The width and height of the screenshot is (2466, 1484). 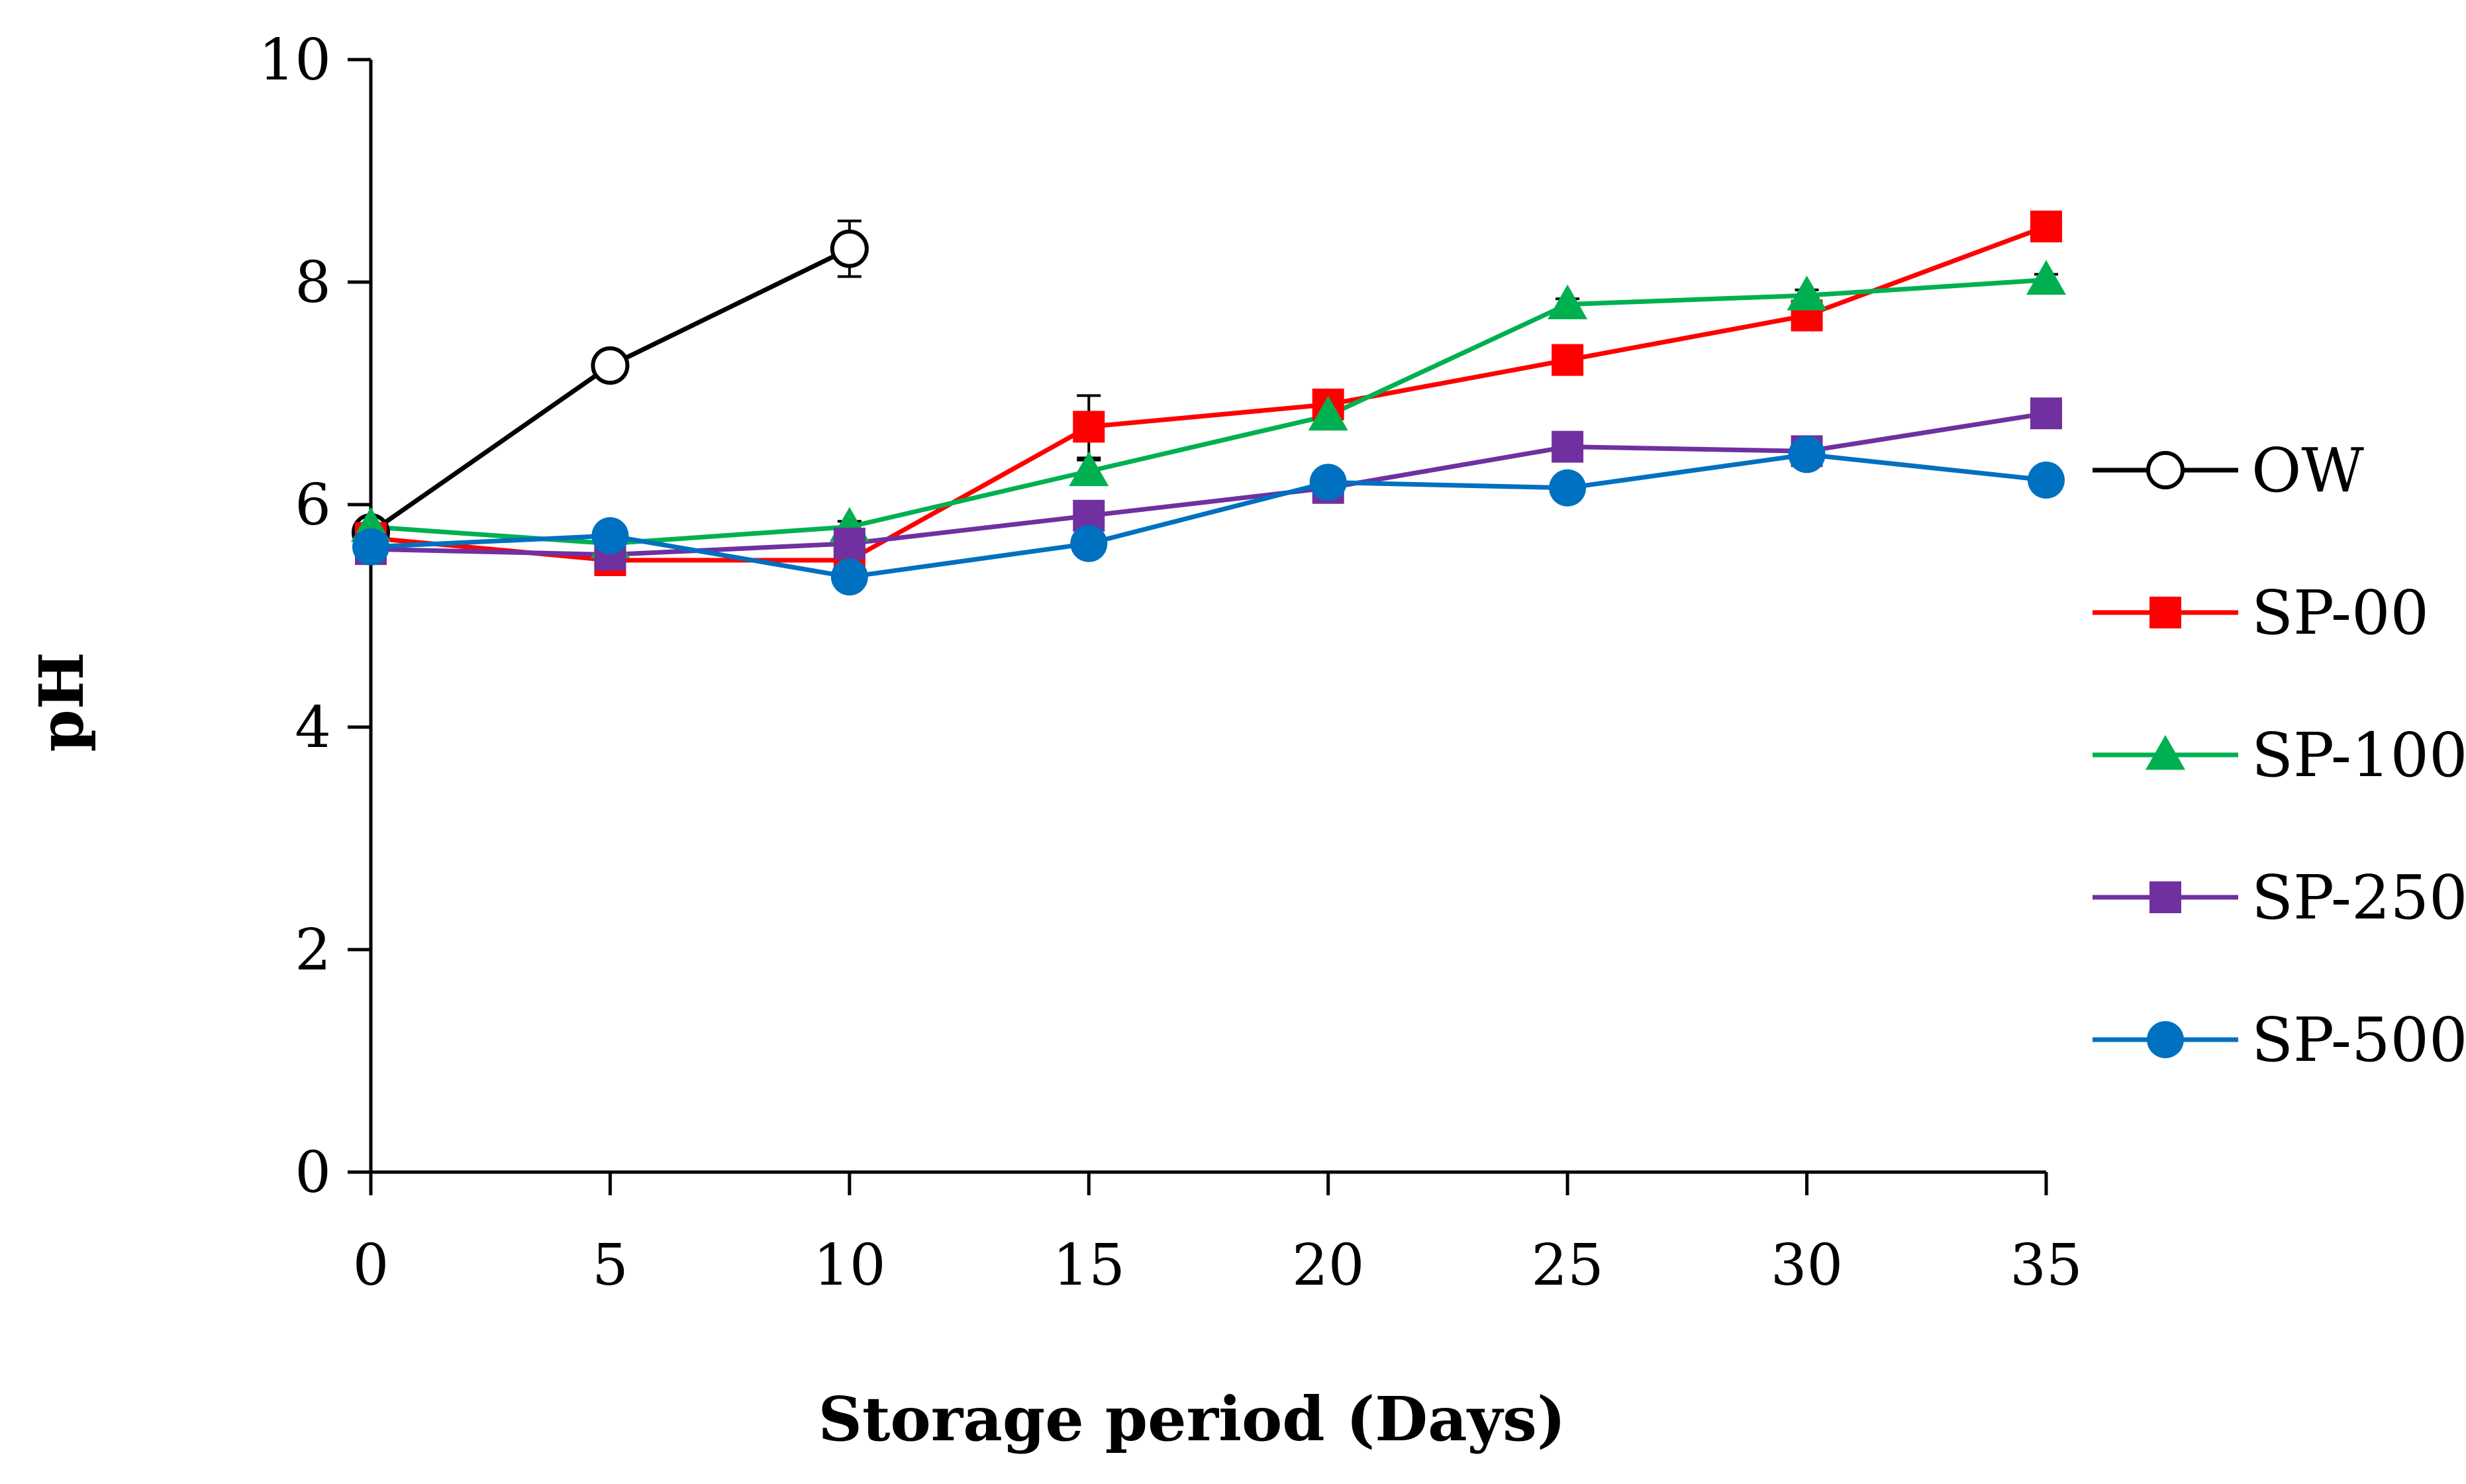 I want to click on legend-label-sp-250: SP-250, so click(x=2358, y=897).